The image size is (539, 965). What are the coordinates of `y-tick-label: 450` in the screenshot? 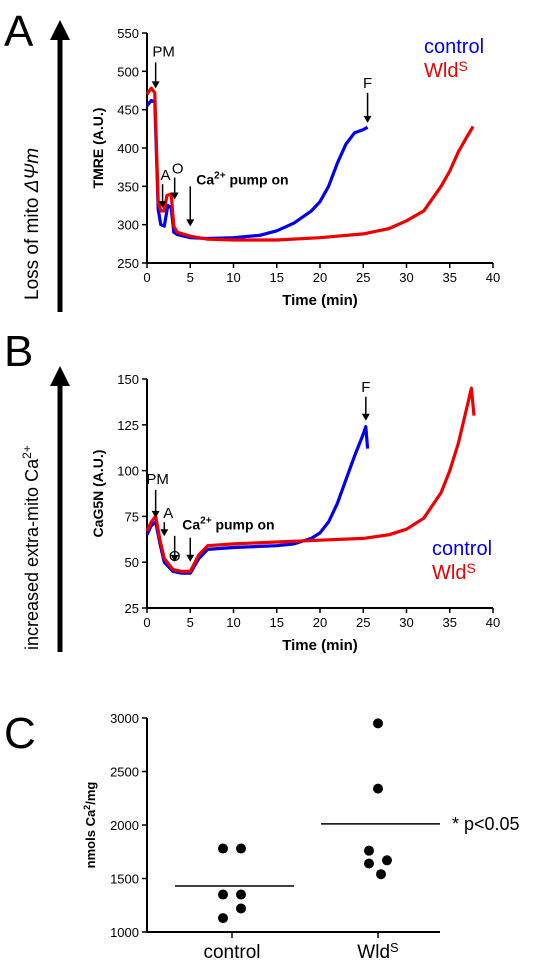 It's located at (128, 110).